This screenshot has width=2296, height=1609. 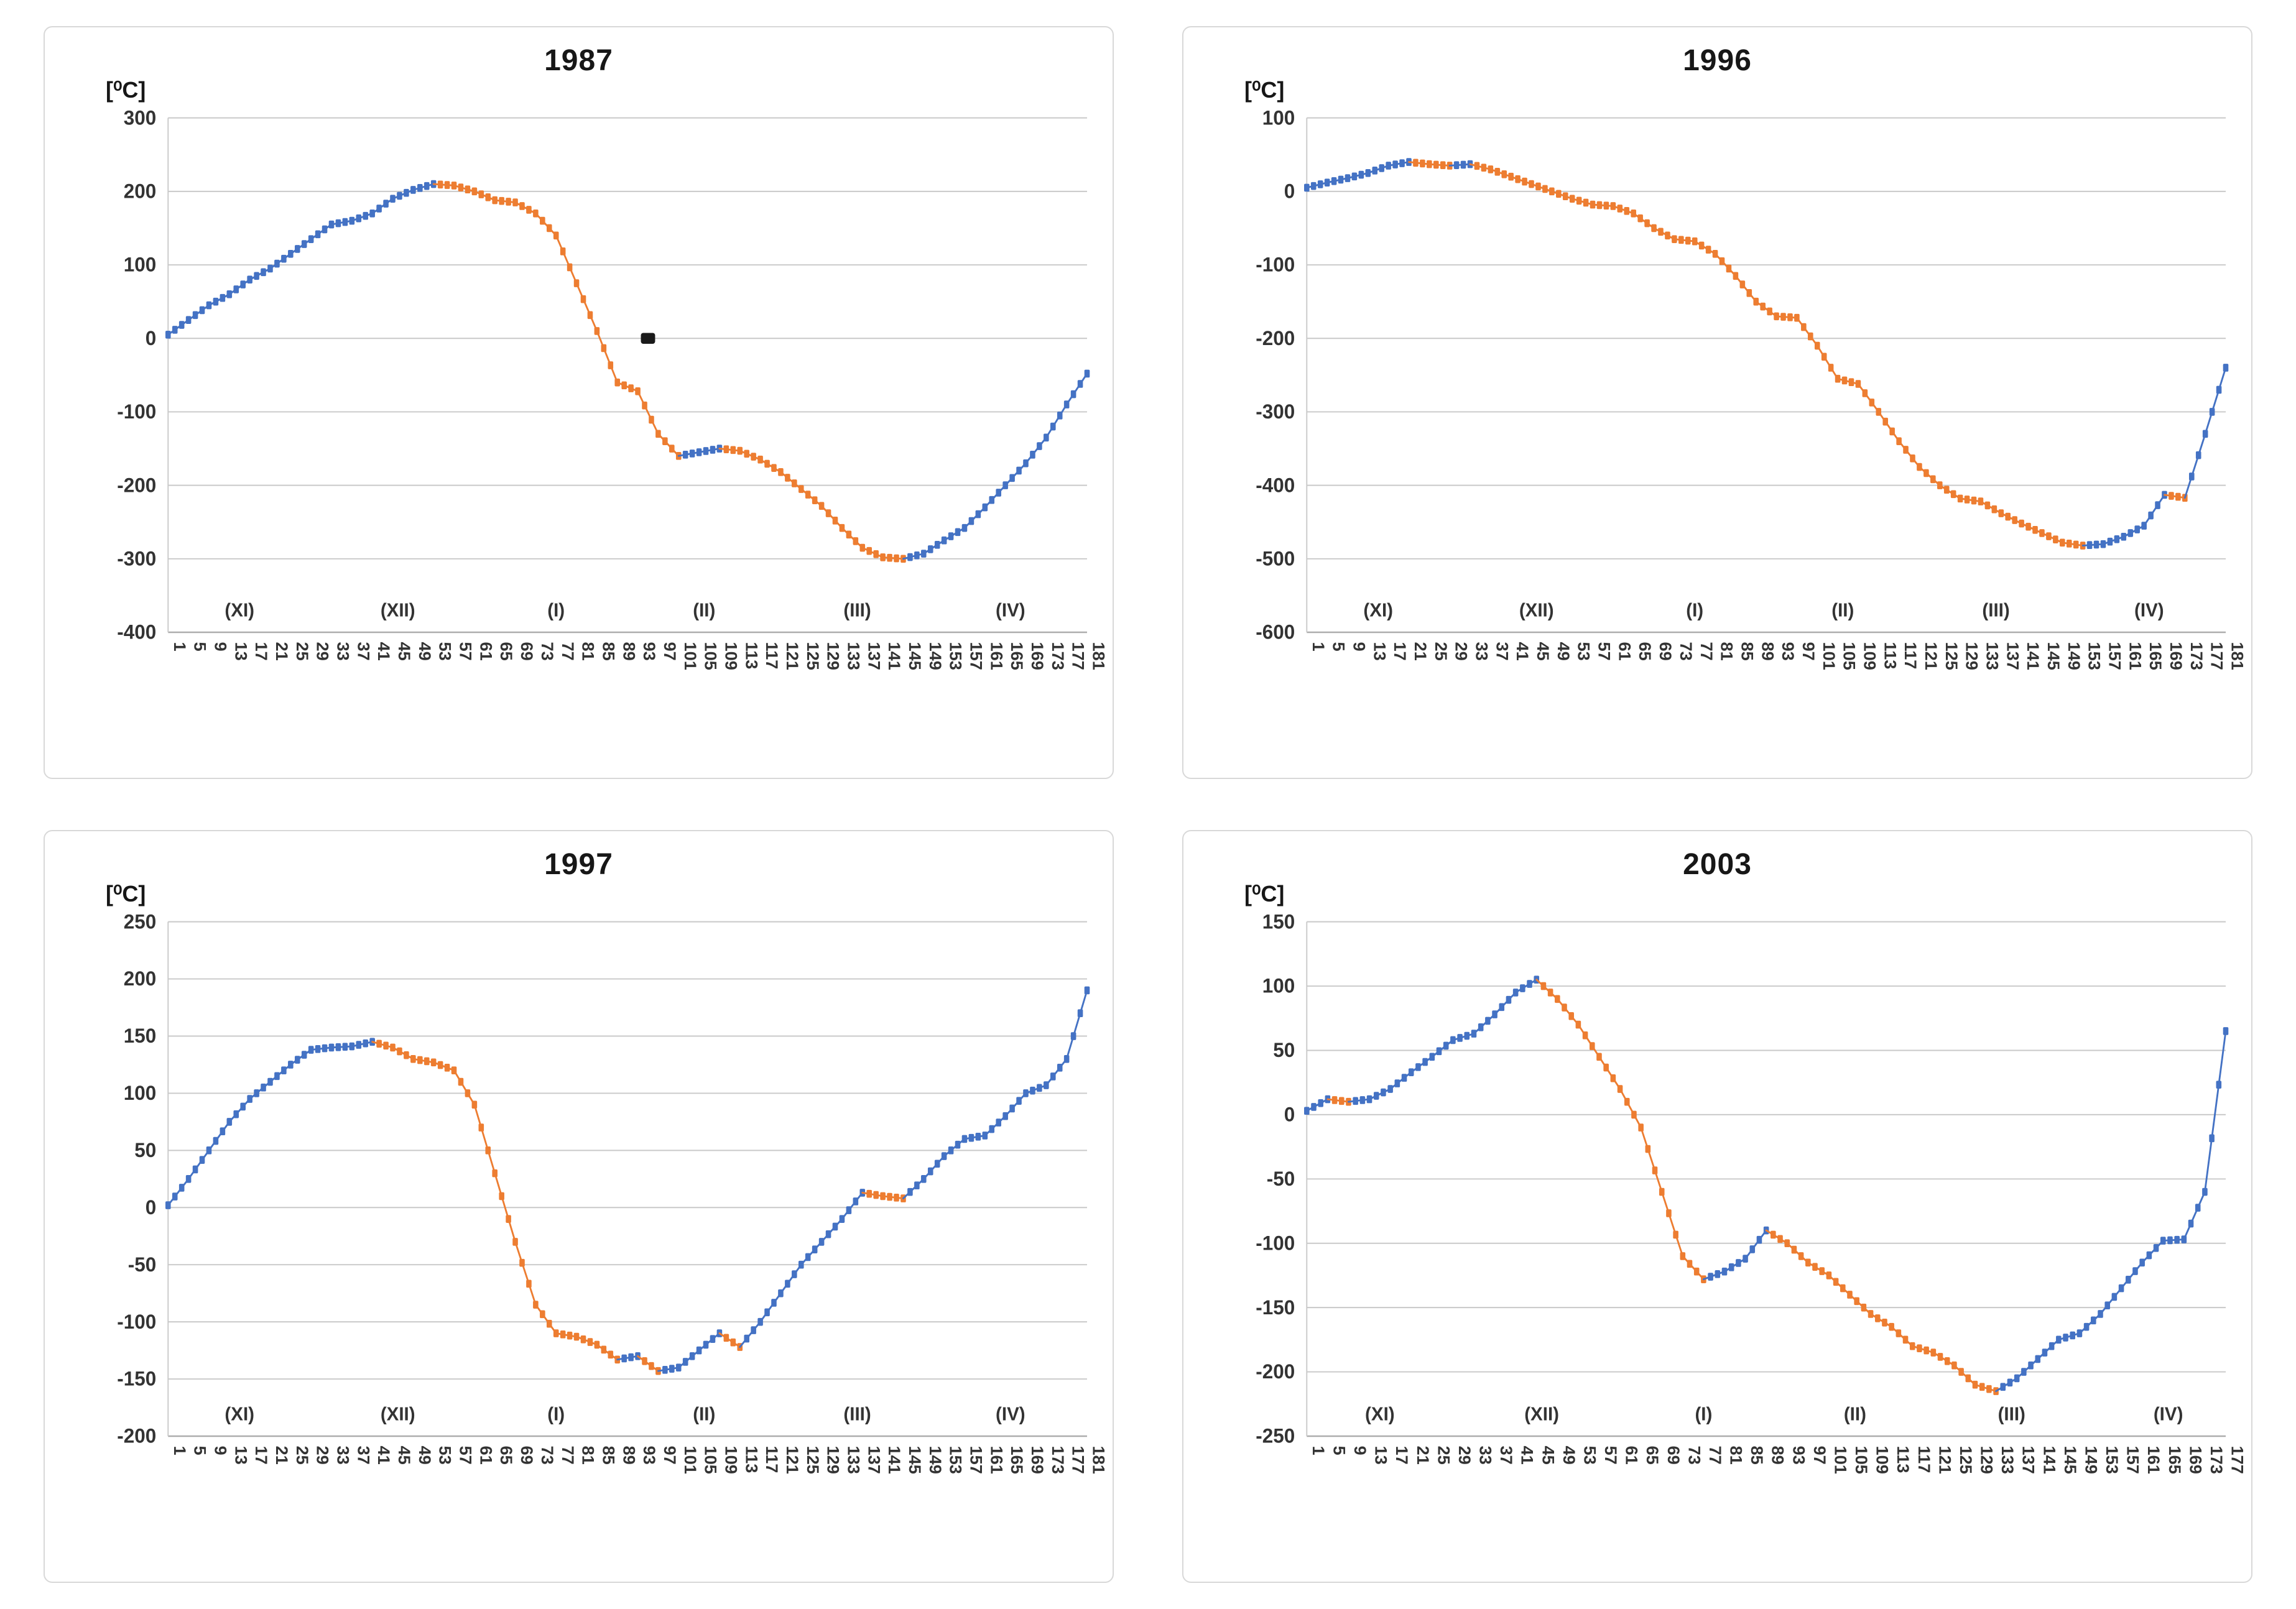 I want to click on x-tick-label: 5, so click(x=200, y=1450).